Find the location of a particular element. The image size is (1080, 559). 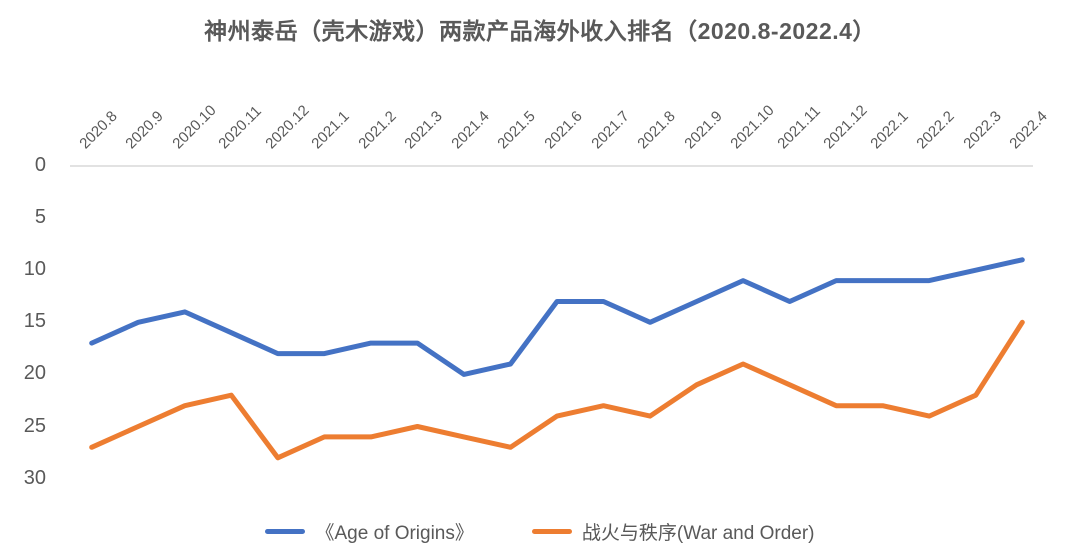

y-tick-label: 5 is located at coordinates (40, 217).